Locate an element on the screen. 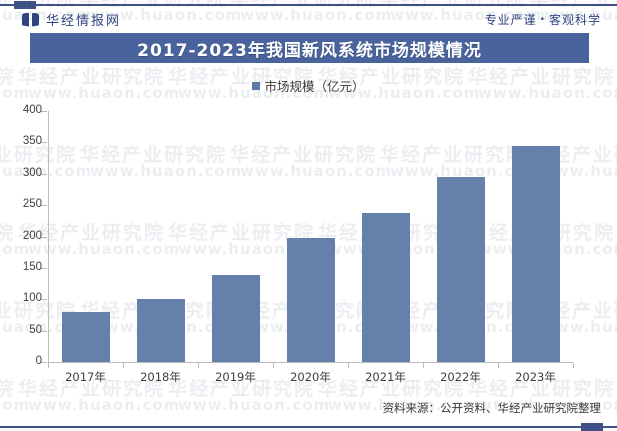 The height and width of the screenshot is (431, 617). y-axis-tick-label: 200 is located at coordinates (32, 235).